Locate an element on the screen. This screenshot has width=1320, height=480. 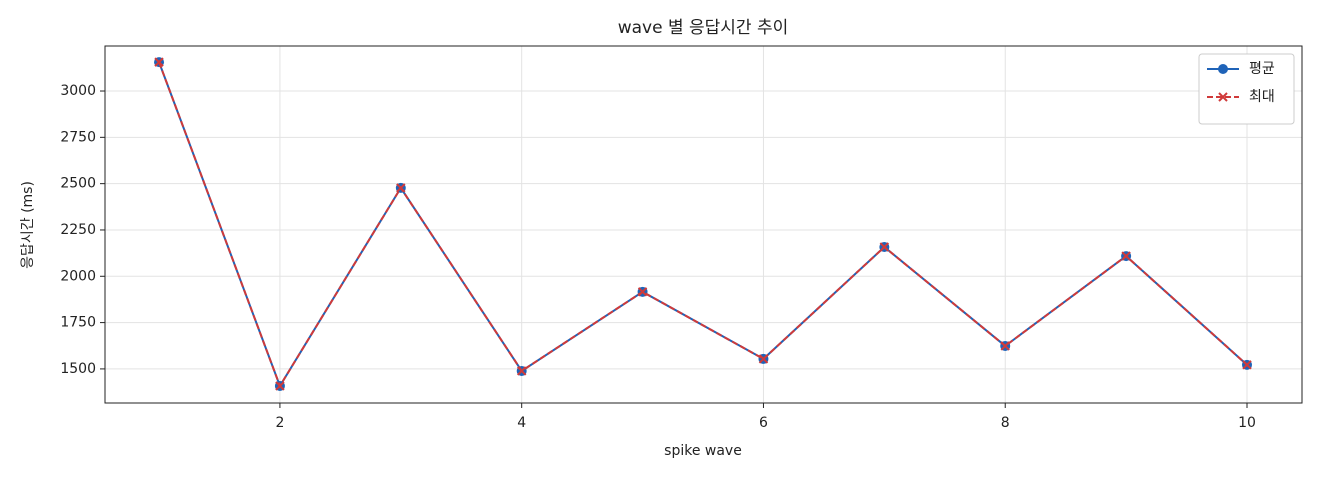
y-tick-label: 2000 is located at coordinates (78, 276).